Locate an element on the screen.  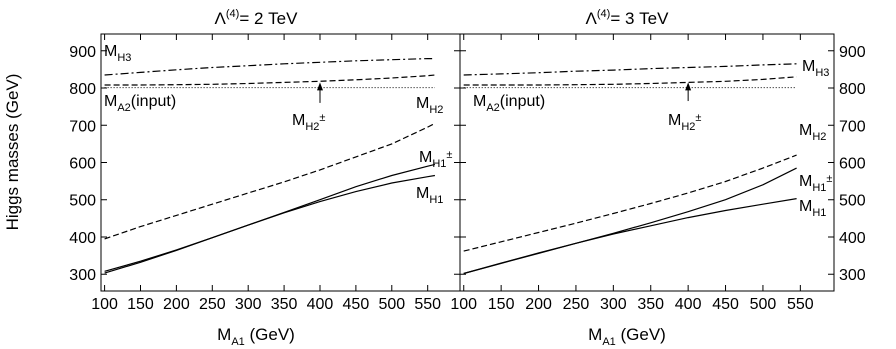
y-axis-label: Higgs masses (GeV) is located at coordinates (12, 152).